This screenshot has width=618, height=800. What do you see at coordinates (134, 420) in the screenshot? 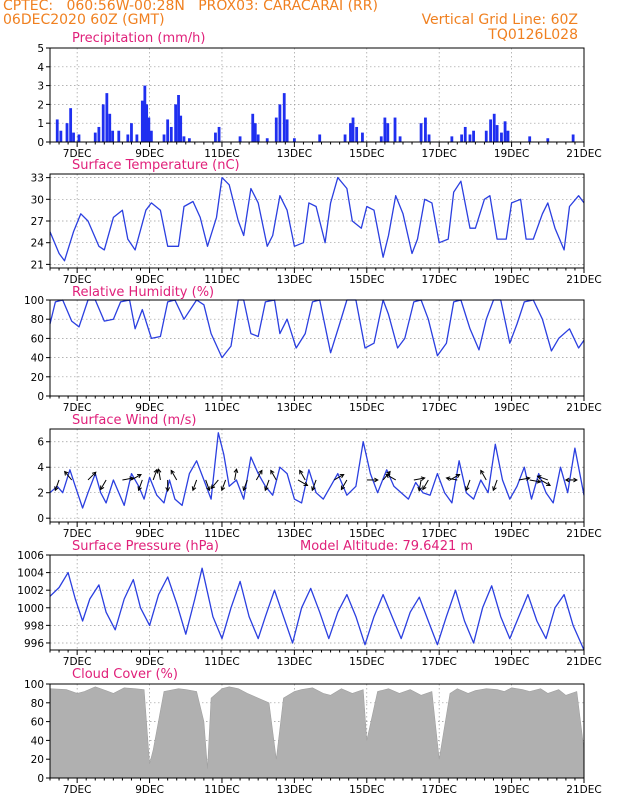
I see `wind-title: Surface Wind (m/s)` at bounding box center [134, 420].